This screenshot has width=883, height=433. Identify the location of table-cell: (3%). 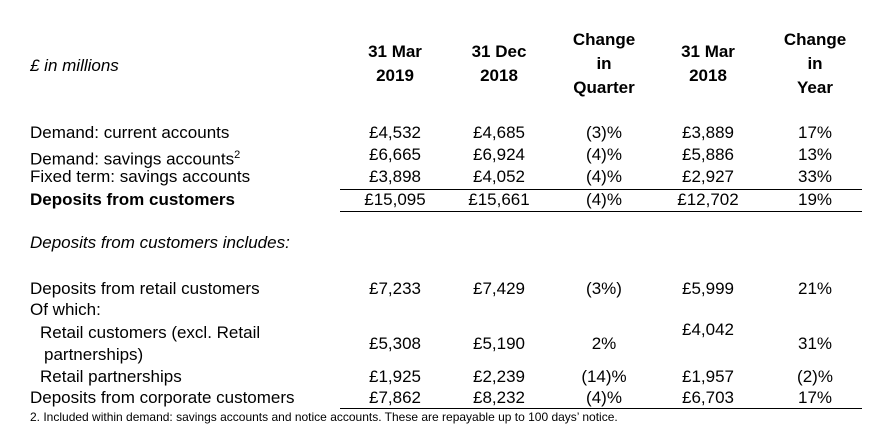
(604, 288).